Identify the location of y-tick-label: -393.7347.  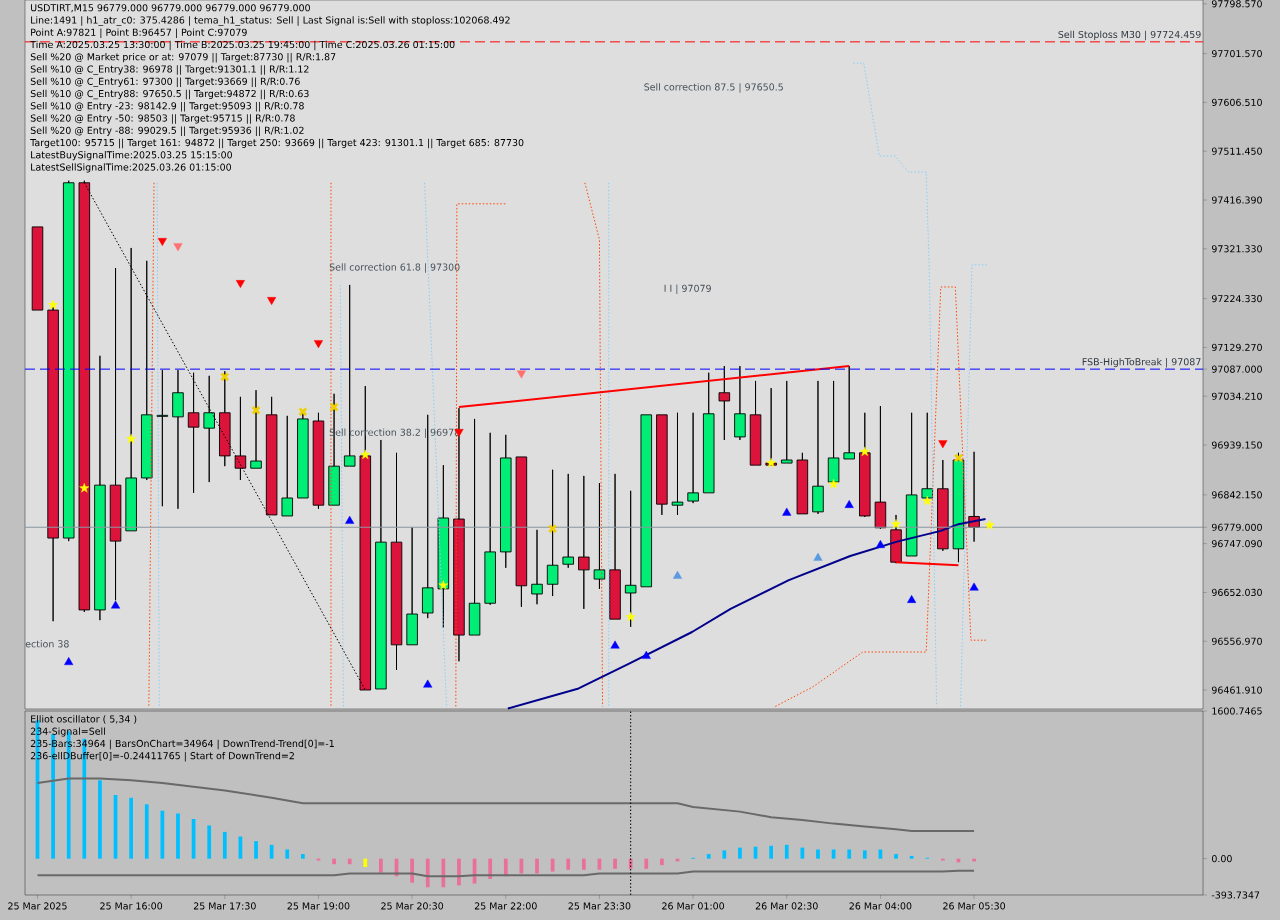
(1235, 895).